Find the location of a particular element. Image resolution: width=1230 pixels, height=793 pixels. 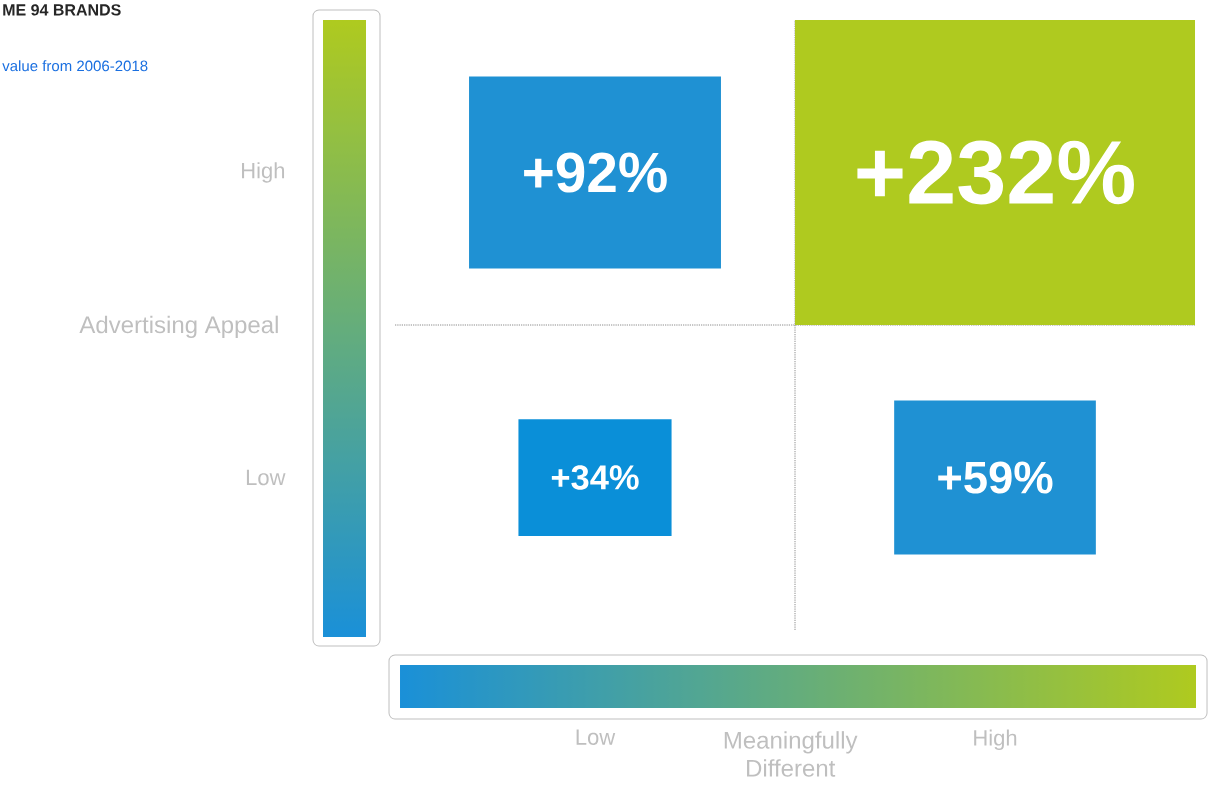

y-axis-title: Advertising Appeal is located at coordinates (178, 327).